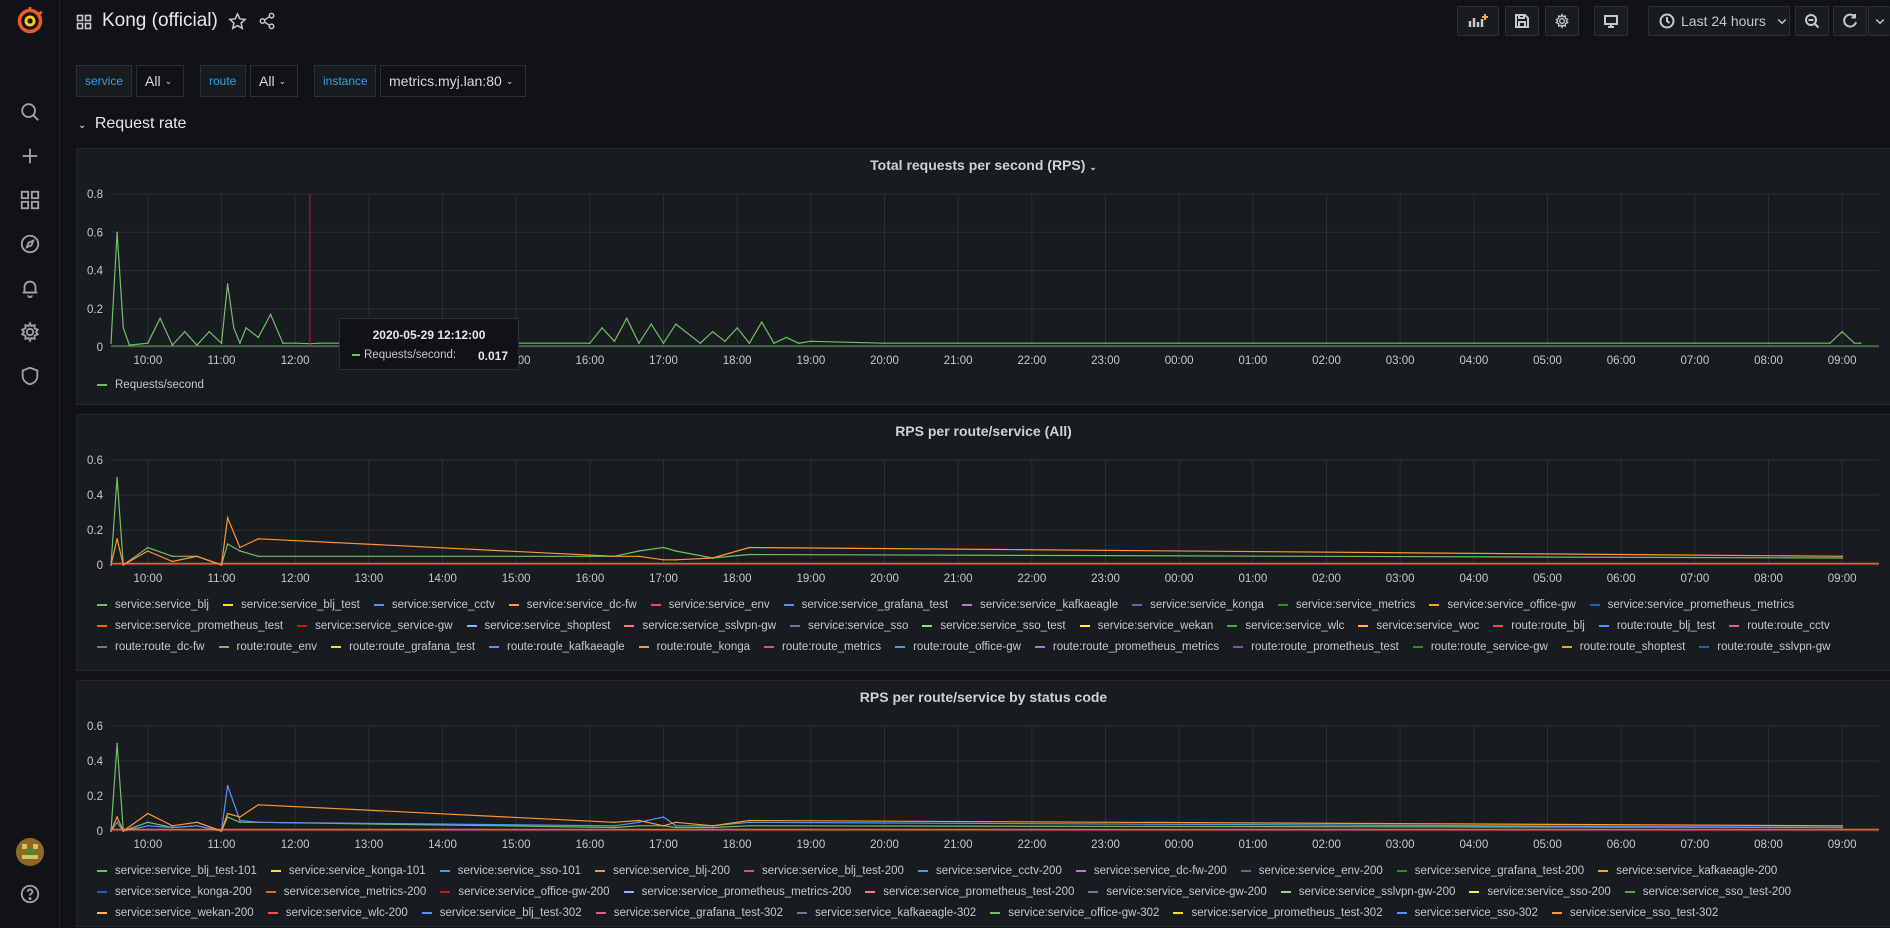 The image size is (1890, 928). Describe the element at coordinates (30, 244) in the screenshot. I see `compass-icon` at that location.